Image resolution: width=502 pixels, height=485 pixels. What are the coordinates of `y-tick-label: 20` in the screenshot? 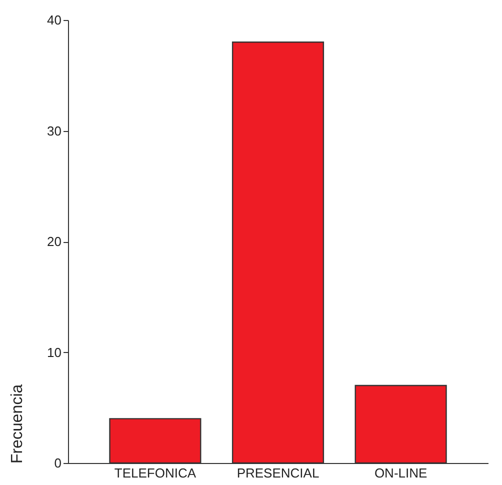 It's located at (54, 241).